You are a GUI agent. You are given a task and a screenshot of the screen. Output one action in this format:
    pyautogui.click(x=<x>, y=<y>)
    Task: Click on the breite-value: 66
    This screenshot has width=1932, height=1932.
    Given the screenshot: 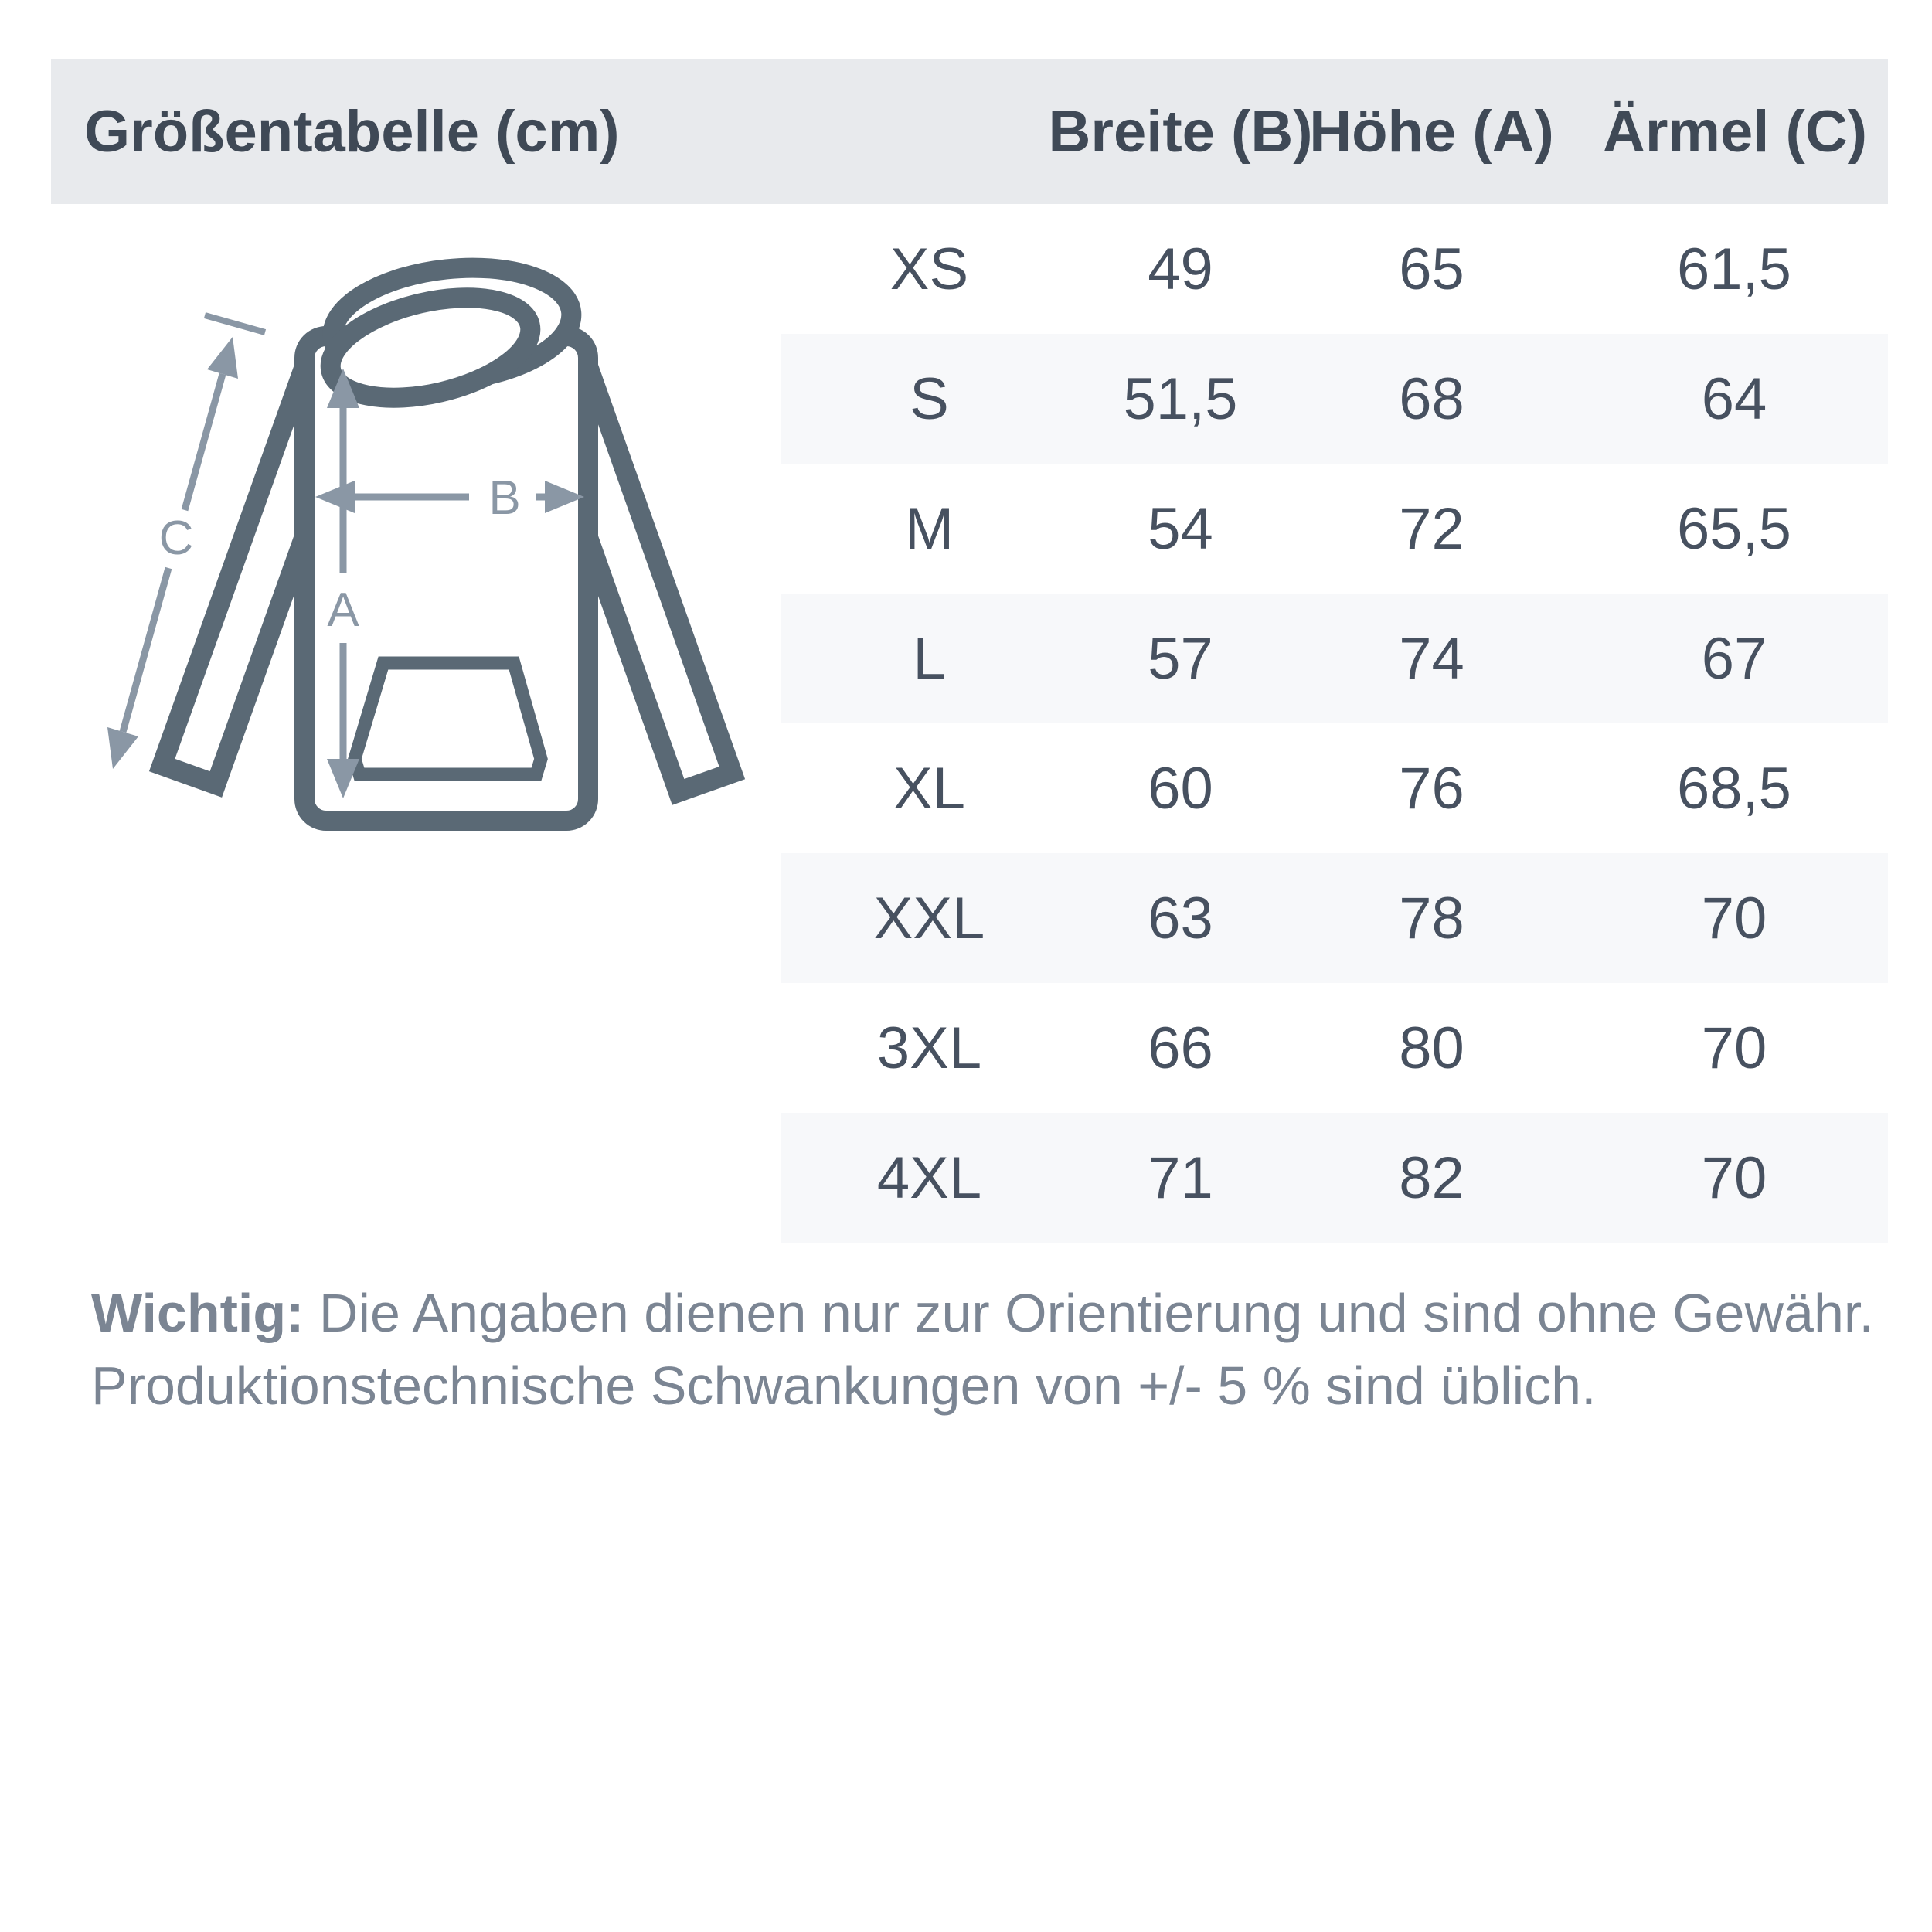 What is the action you would take?
    pyautogui.click(x=1180, y=1048)
    